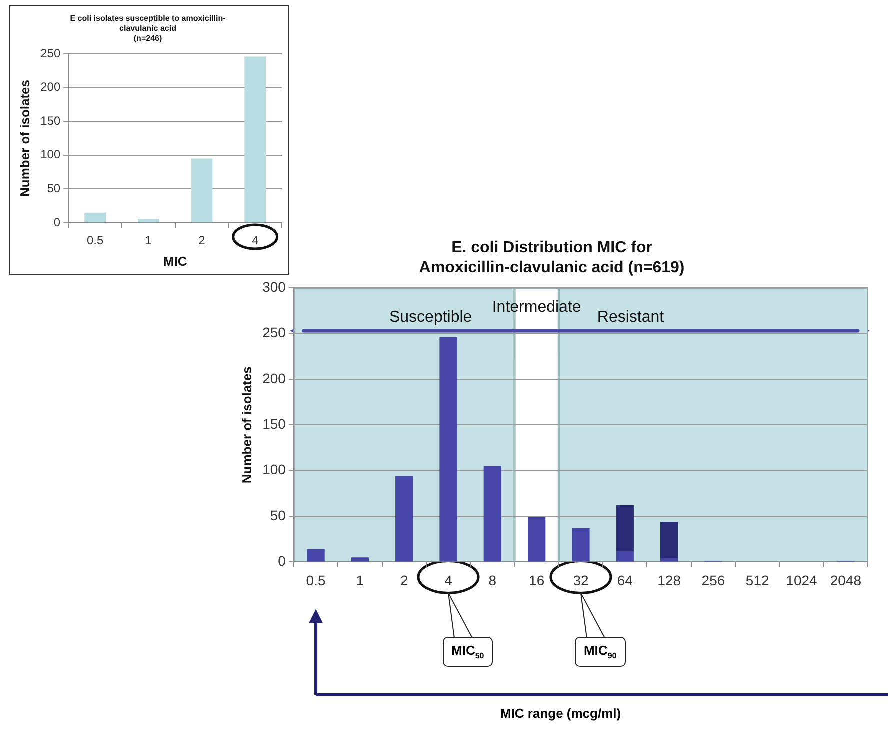  Describe the element at coordinates (581, 580) in the screenshot. I see `x-tick-label: 32` at that location.